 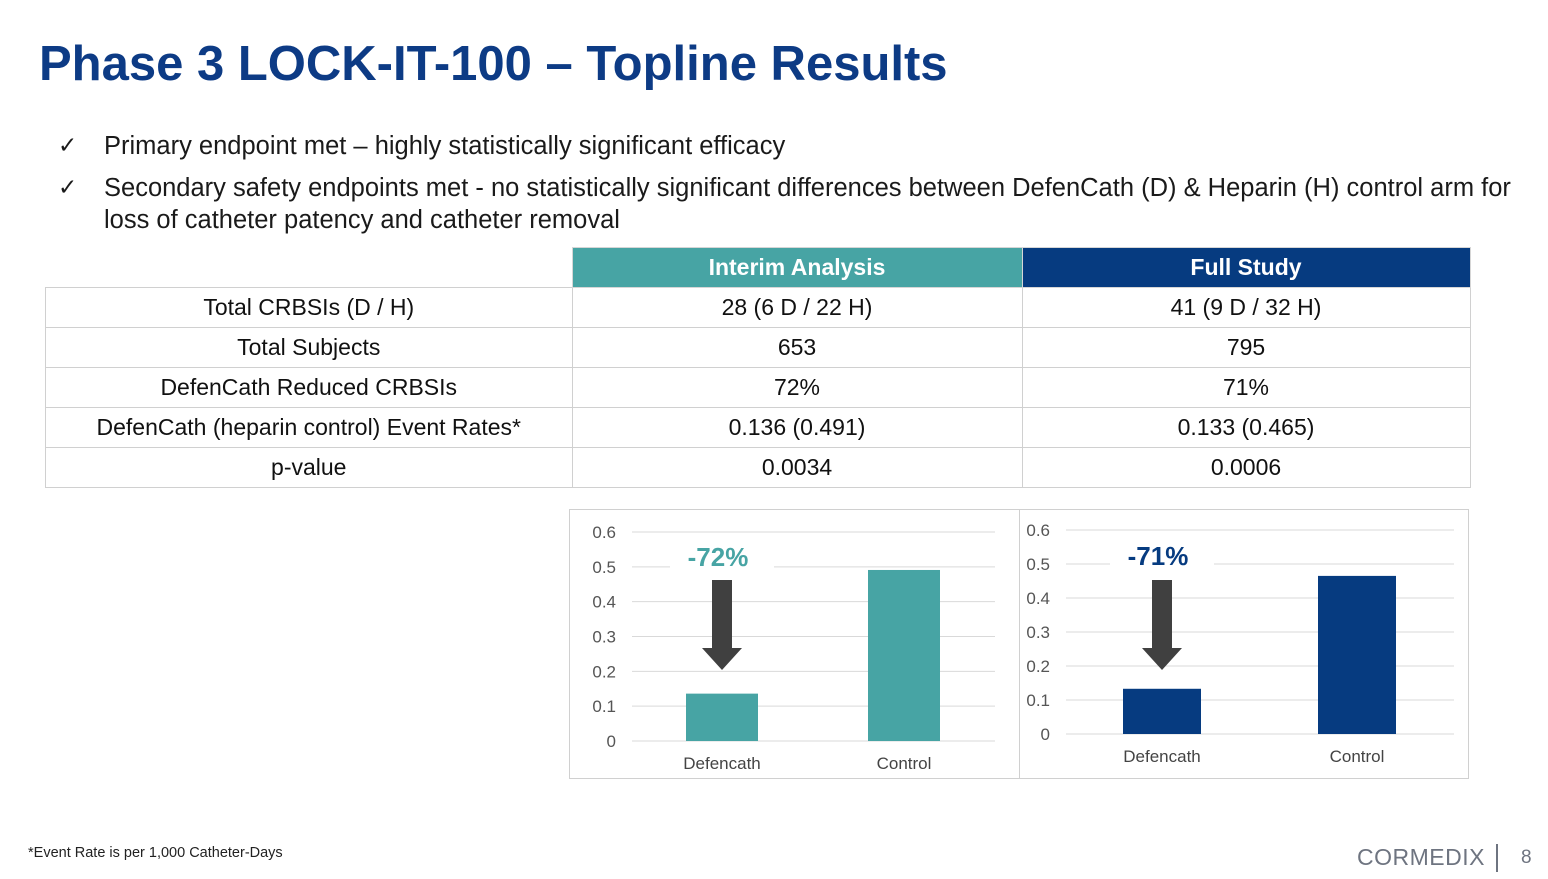 I want to click on full-study-chart-svg: 0 0.1 0.2 0.3 0.4 0.5 0.6 Defencath Control -71%, so click(x=1240, y=643).